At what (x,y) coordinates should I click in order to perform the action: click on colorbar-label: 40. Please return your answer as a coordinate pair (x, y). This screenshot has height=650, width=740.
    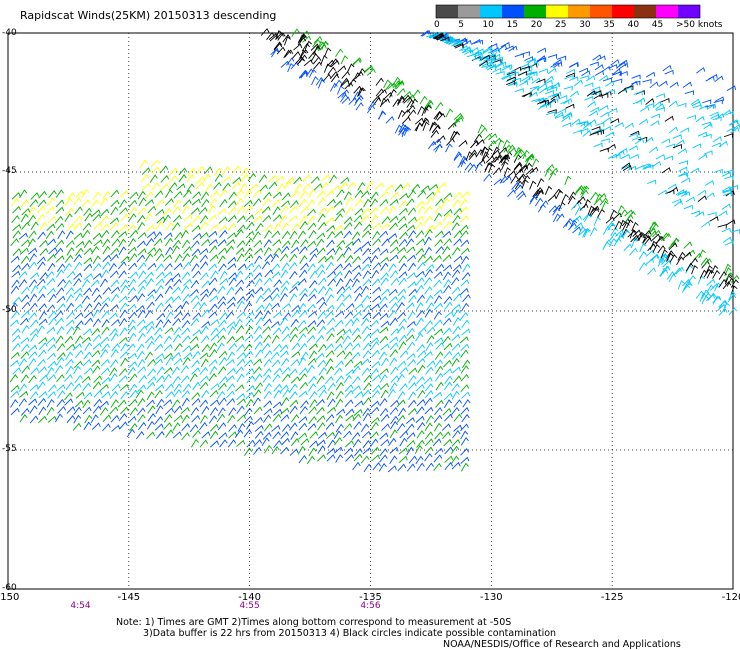
    Looking at the image, I should click on (633, 25).